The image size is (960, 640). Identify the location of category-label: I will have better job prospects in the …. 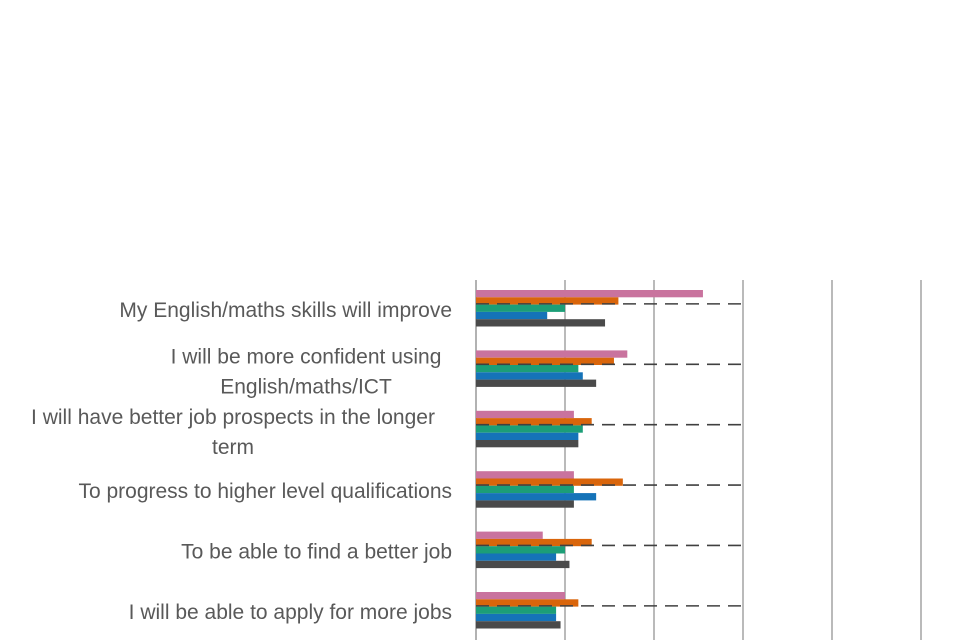
(233, 432).